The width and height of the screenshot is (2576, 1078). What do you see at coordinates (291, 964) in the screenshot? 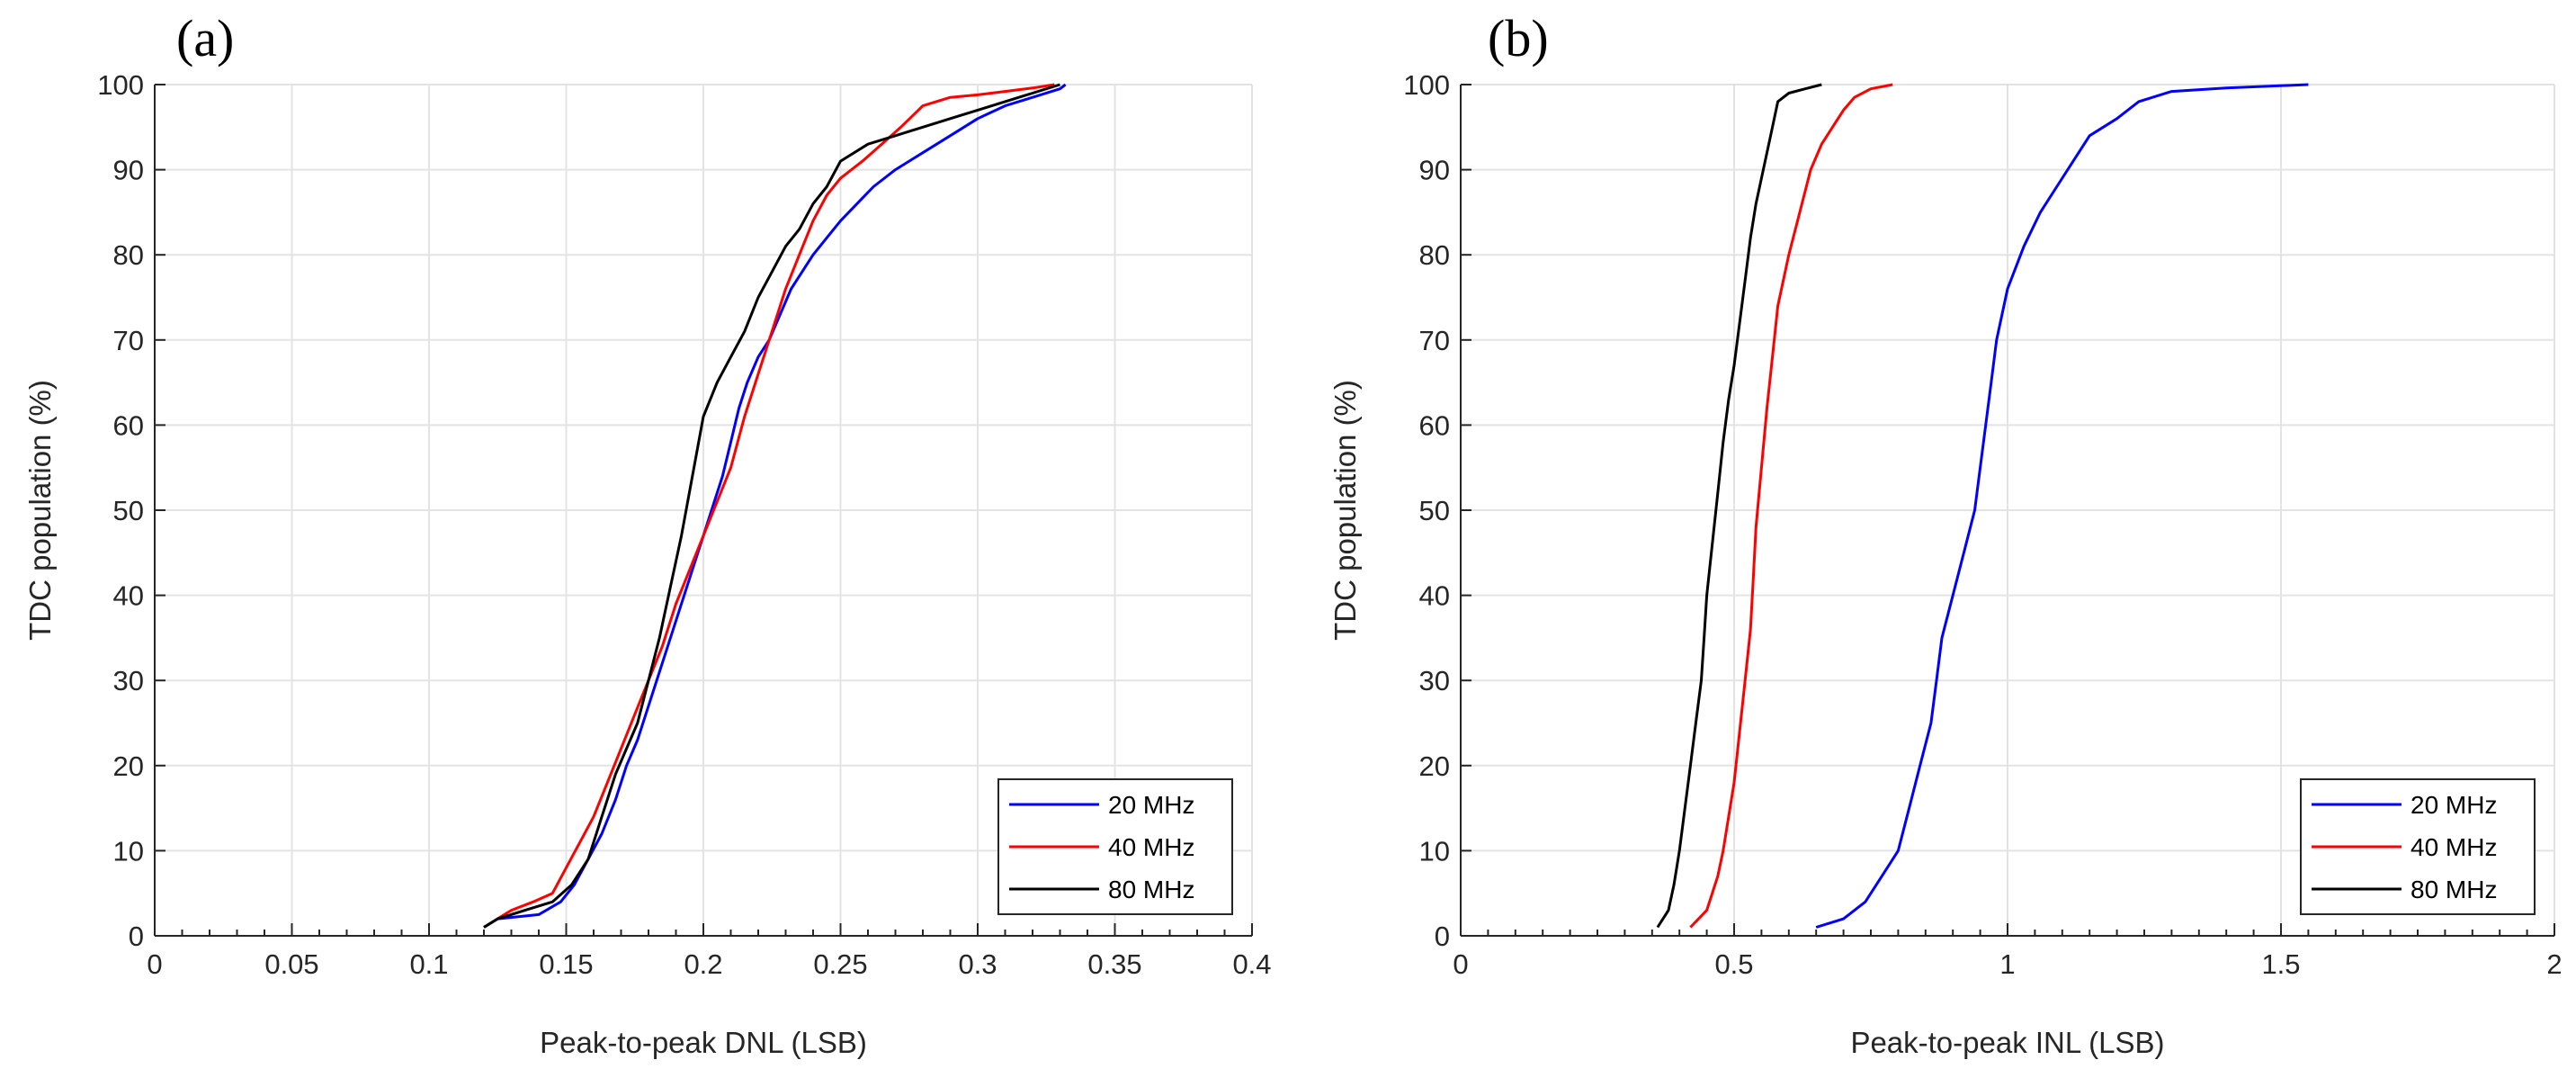
I see `x-tick-label: 0.05` at bounding box center [291, 964].